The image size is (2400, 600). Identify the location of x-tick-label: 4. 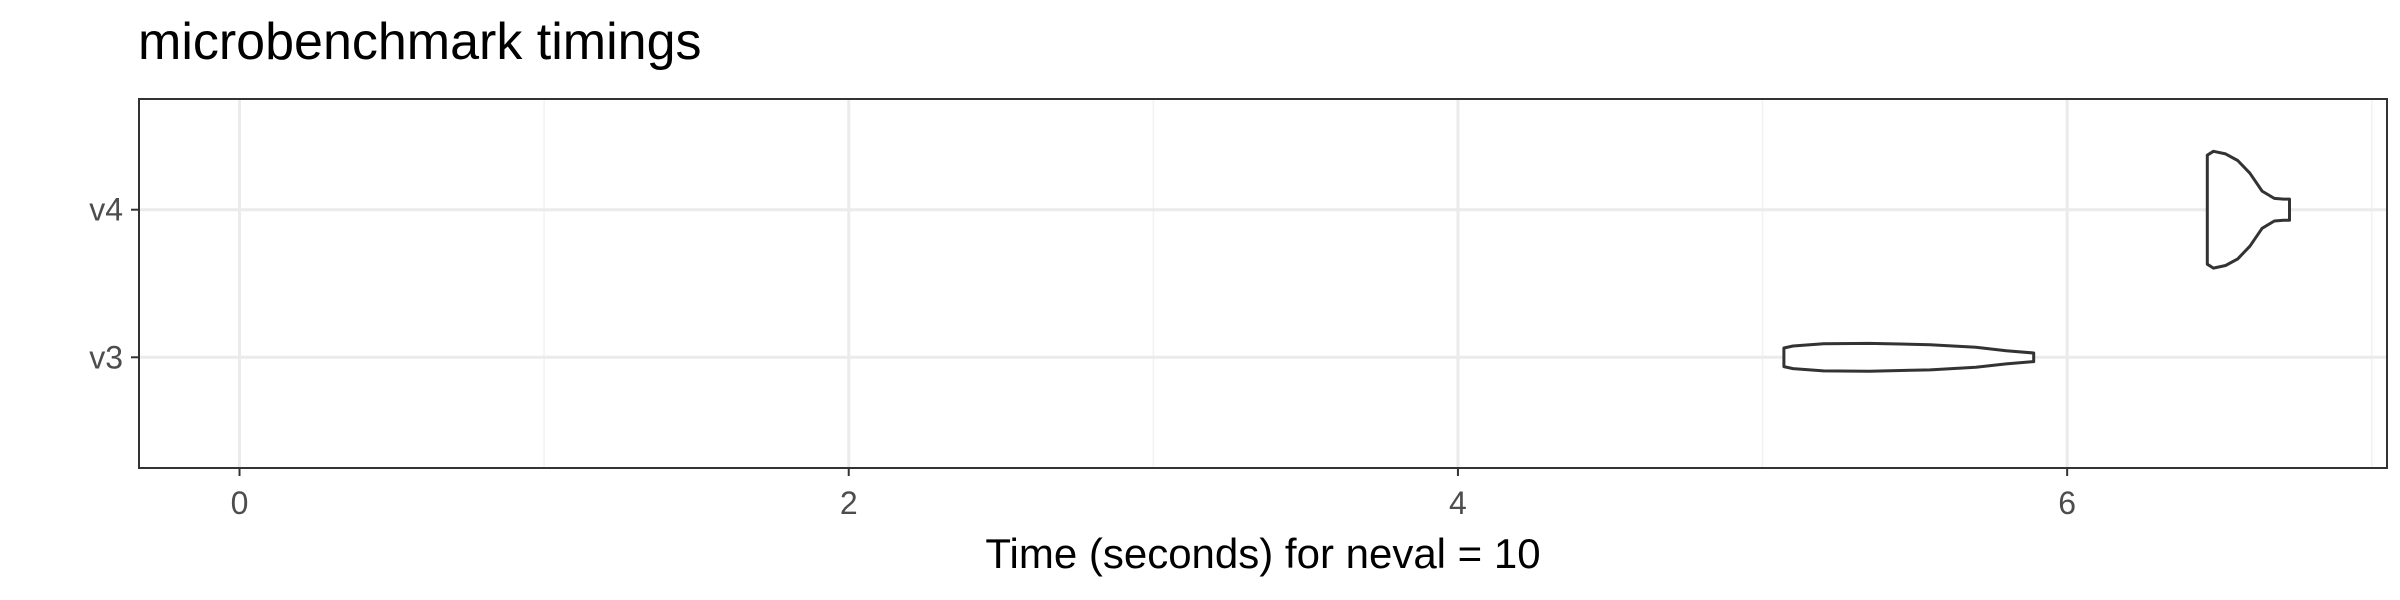
(1458, 503).